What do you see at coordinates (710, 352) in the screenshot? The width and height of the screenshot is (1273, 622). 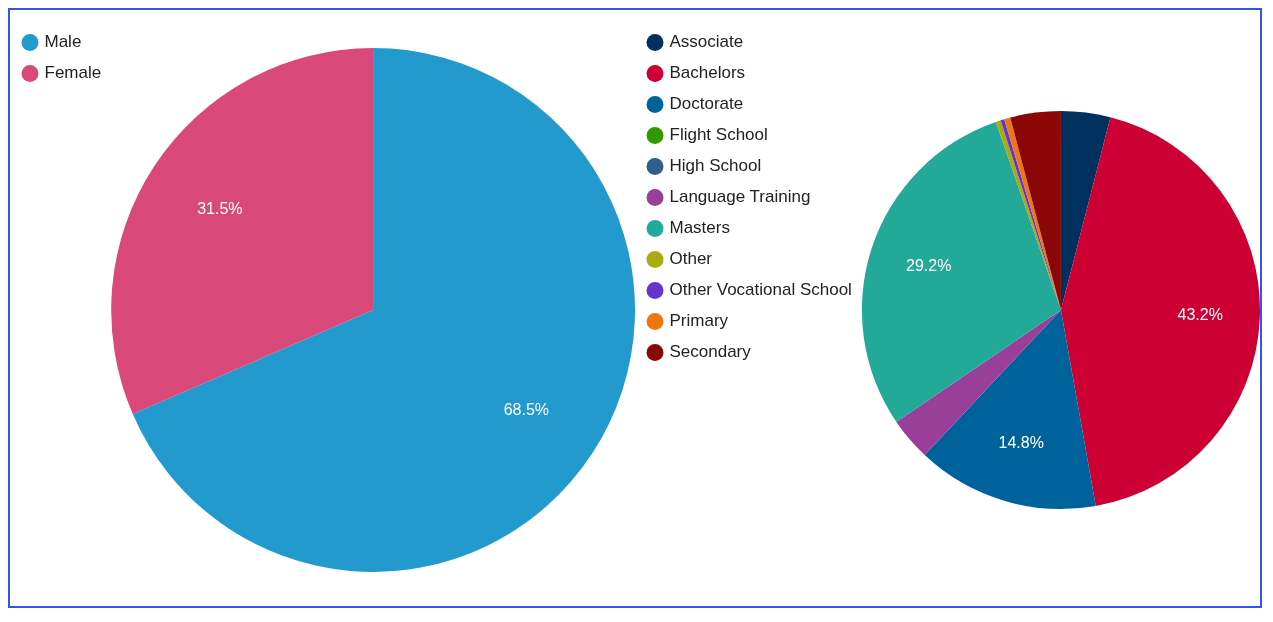 I see `legend-label: Secondary` at bounding box center [710, 352].